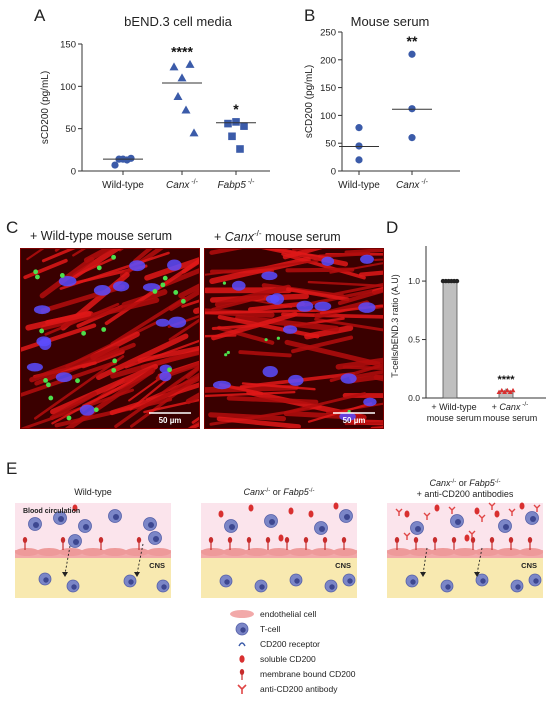 This screenshot has height=708, width=550. Describe the element at coordinates (242, 689) in the screenshot. I see `anti-cd200-antibody-icon` at that location.